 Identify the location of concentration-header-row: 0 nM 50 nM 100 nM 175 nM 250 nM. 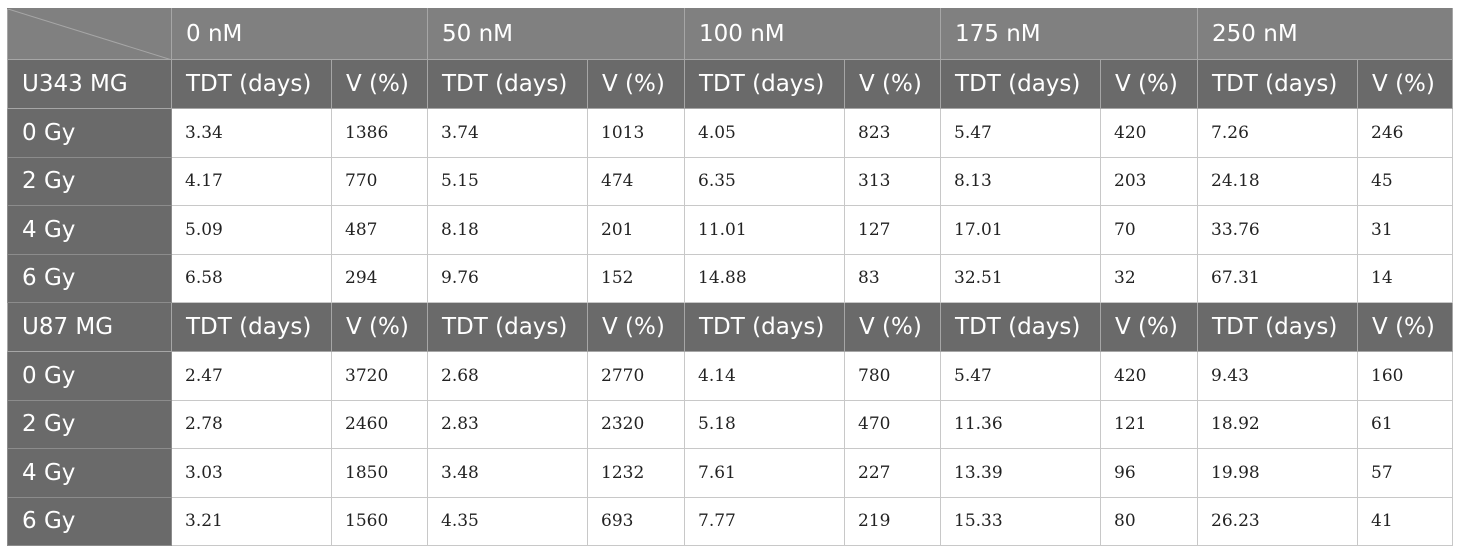
(730, 34).